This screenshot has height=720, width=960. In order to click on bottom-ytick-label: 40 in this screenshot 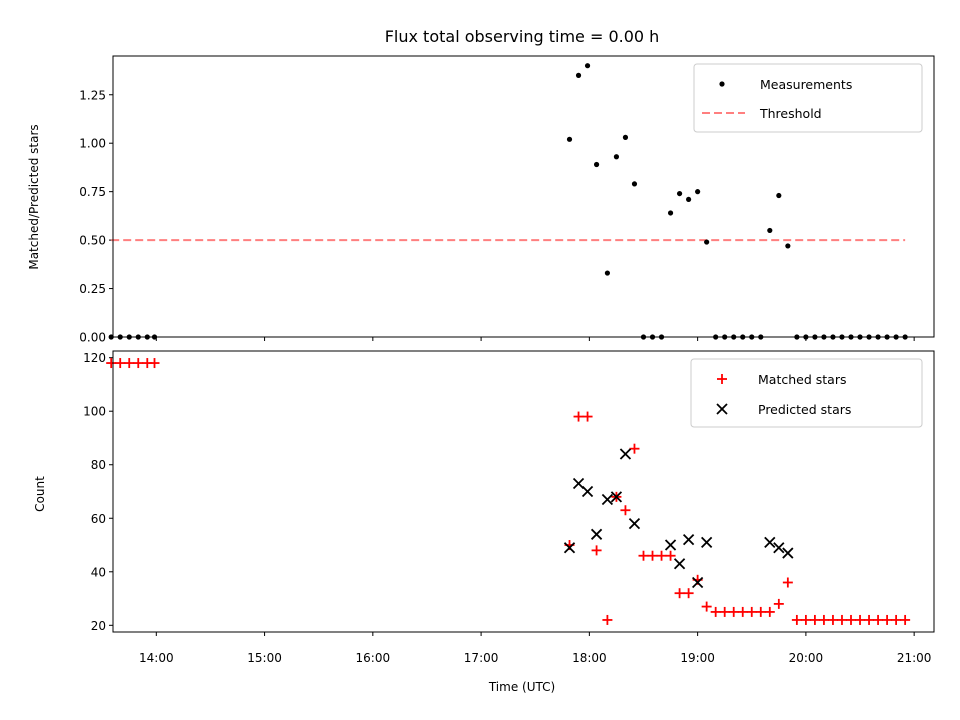, I will do `click(98, 572)`.